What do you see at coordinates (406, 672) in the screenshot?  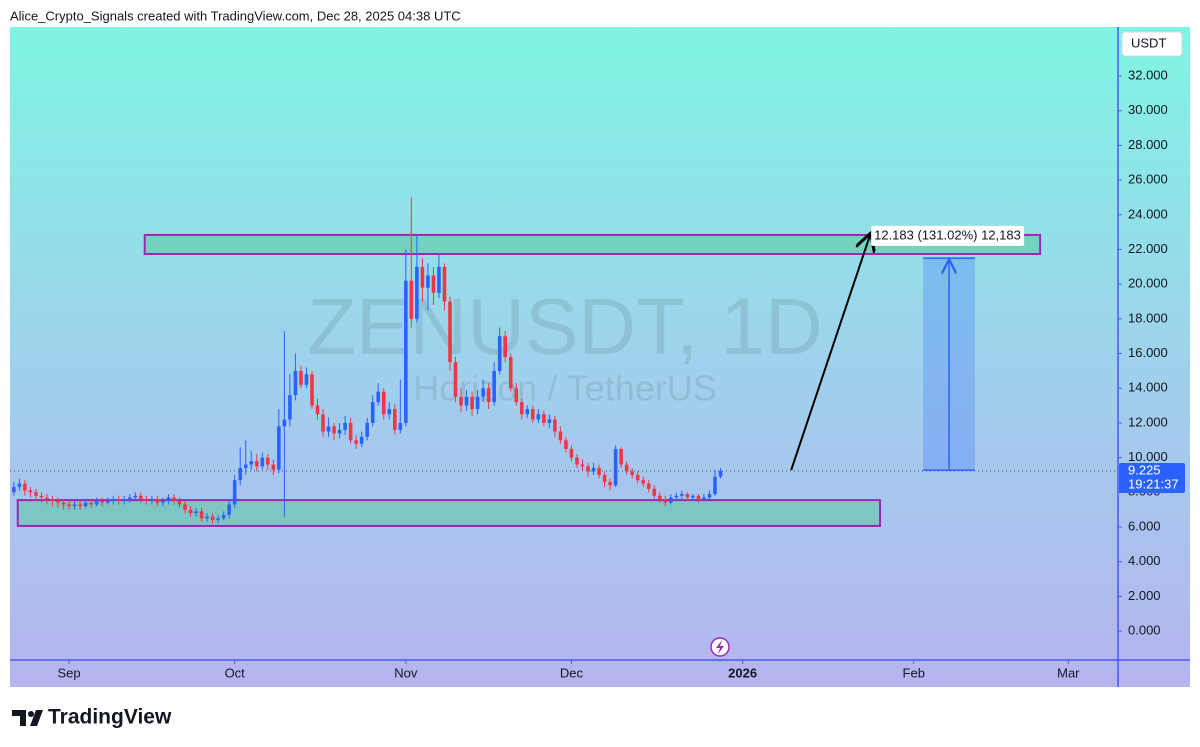 I see `x-tick-label: Nov` at bounding box center [406, 672].